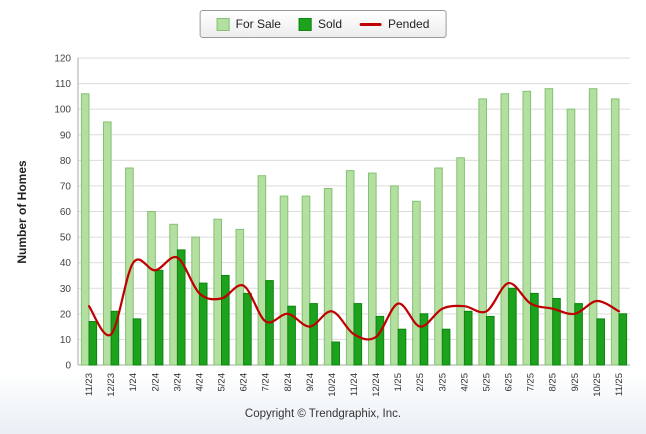  What do you see at coordinates (376, 385) in the screenshot?
I see `x-axis-label: 12/24` at bounding box center [376, 385].